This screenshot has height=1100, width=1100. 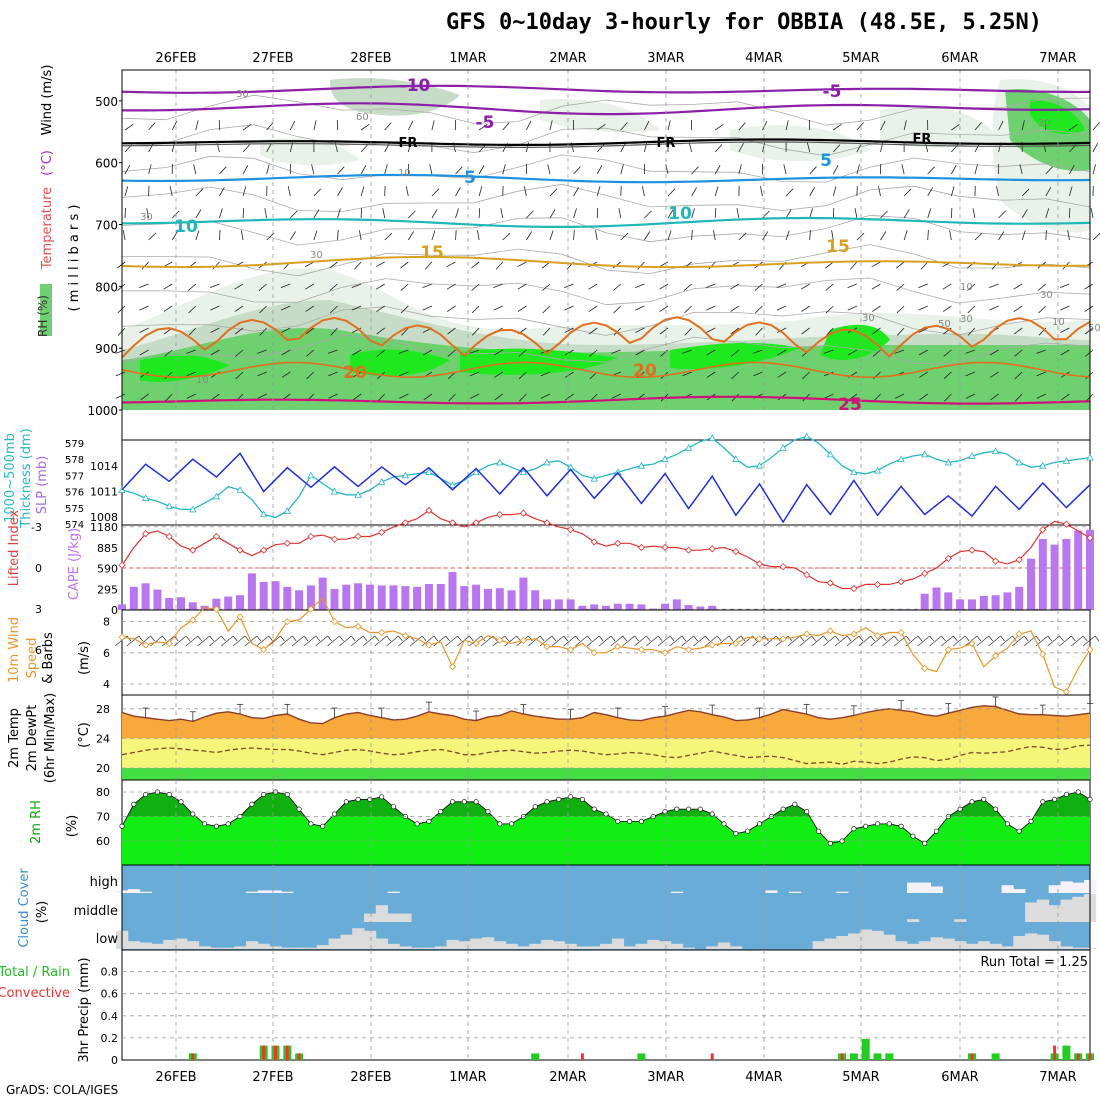 I want to click on rh-shading, so click(x=1057, y=117).